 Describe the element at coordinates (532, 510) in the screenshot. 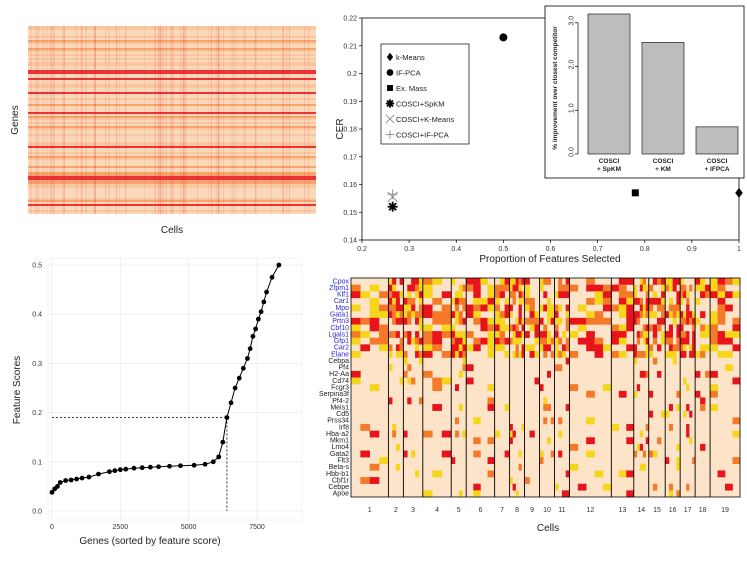

I see `cluster-label: 9` at that location.